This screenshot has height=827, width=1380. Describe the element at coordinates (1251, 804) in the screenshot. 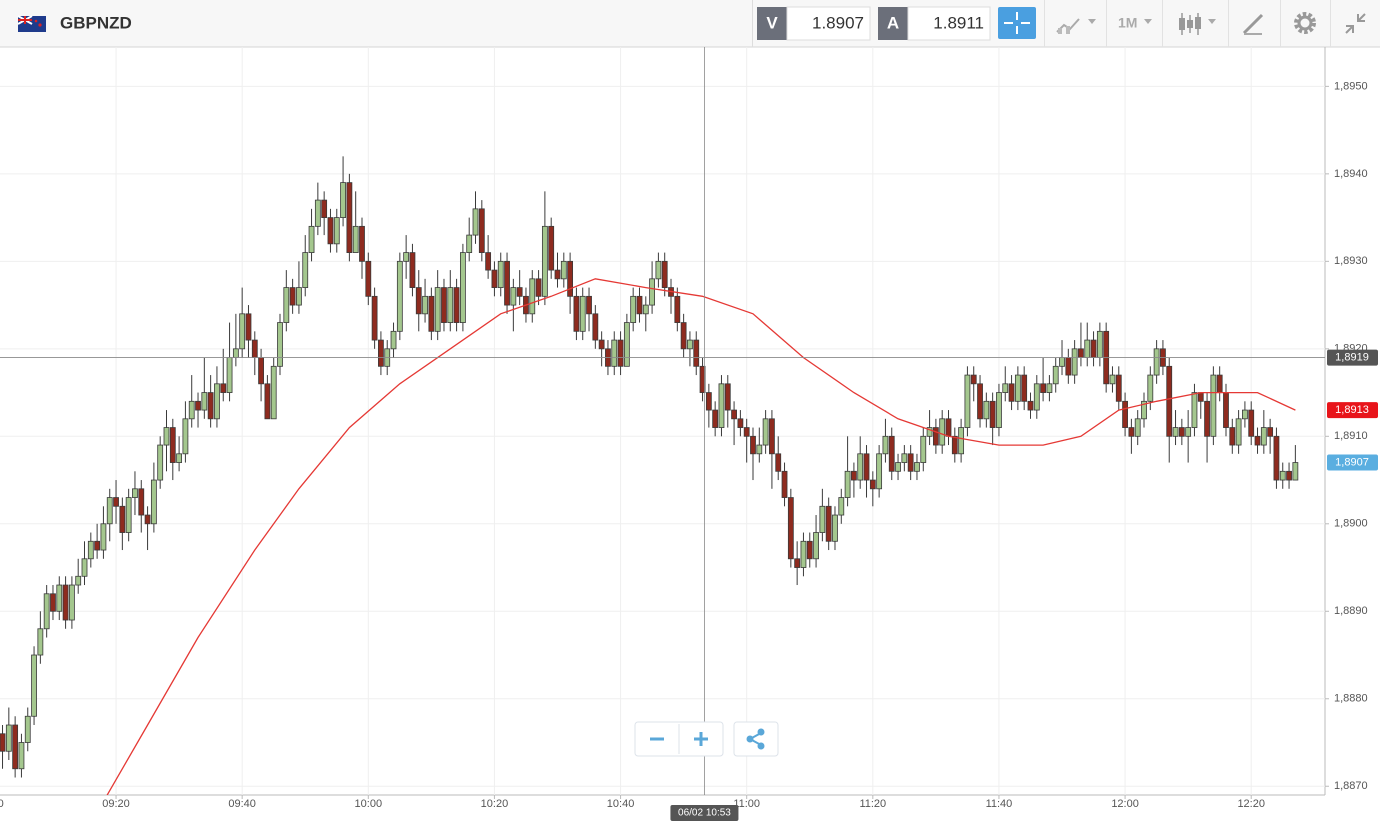

I see `x-tick-label: 12:20` at that location.